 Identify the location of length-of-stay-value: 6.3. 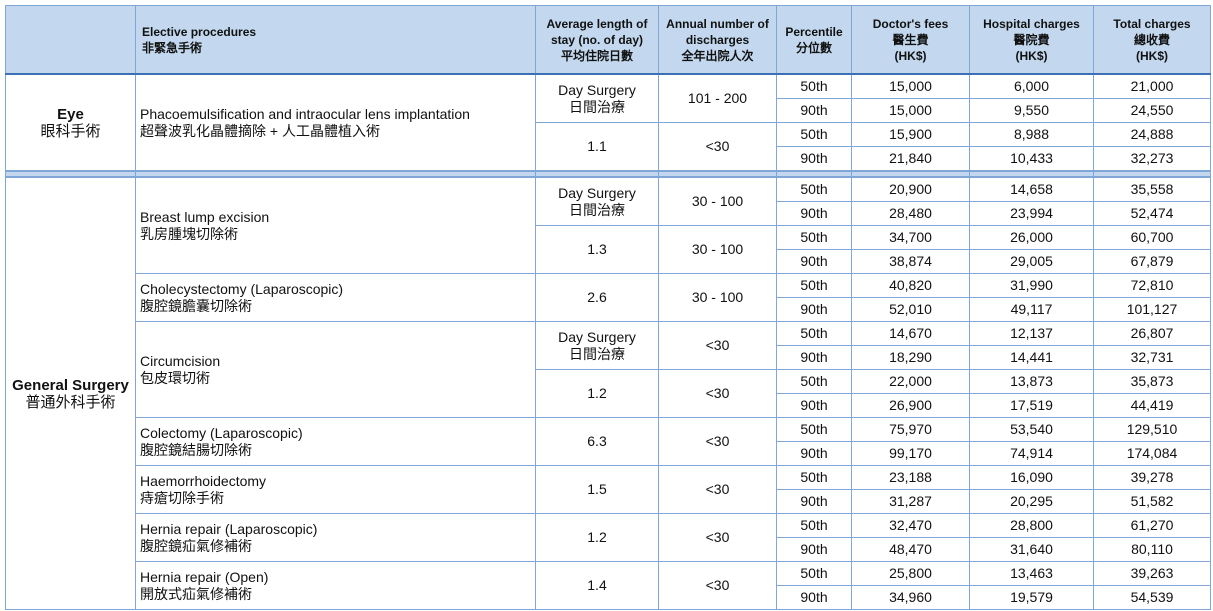
(597, 441).